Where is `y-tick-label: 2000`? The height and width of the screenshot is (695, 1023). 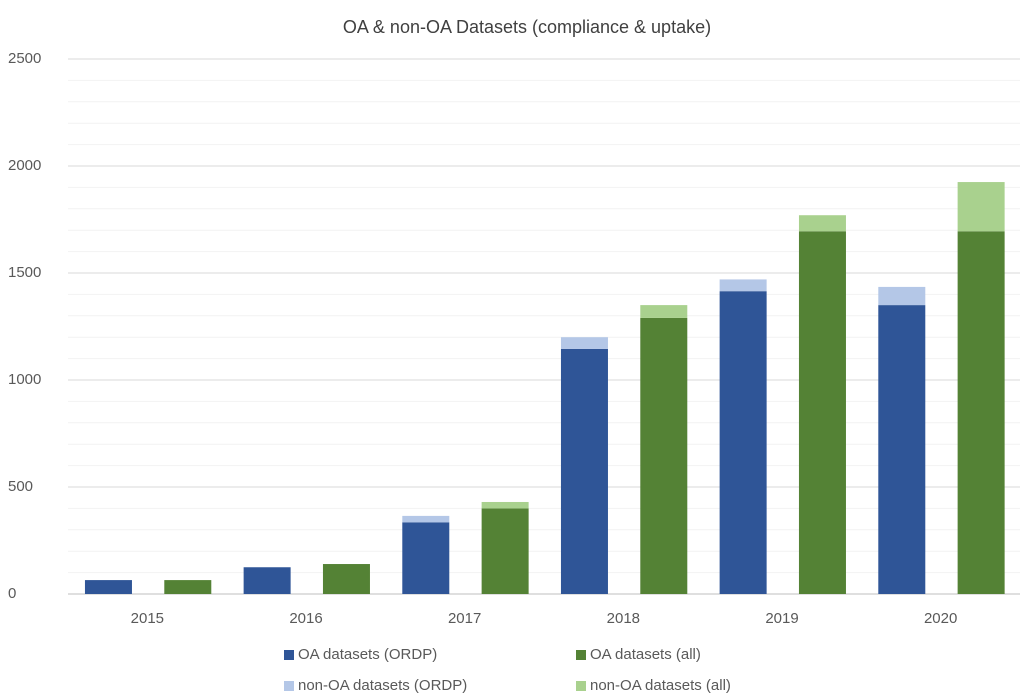
y-tick-label: 2000 is located at coordinates (24, 165).